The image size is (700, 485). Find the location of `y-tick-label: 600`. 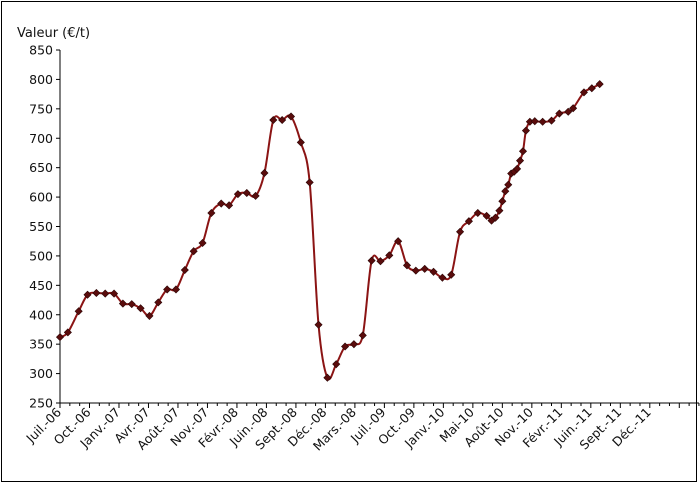

y-tick-label: 600 is located at coordinates (41, 197).